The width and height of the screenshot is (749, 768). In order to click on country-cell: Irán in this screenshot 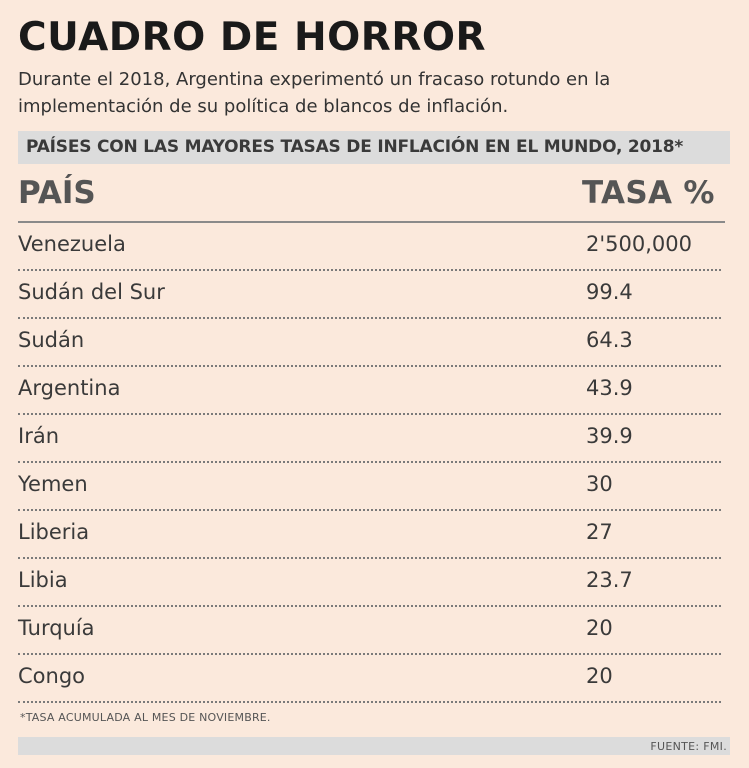, I will do `click(39, 436)`.